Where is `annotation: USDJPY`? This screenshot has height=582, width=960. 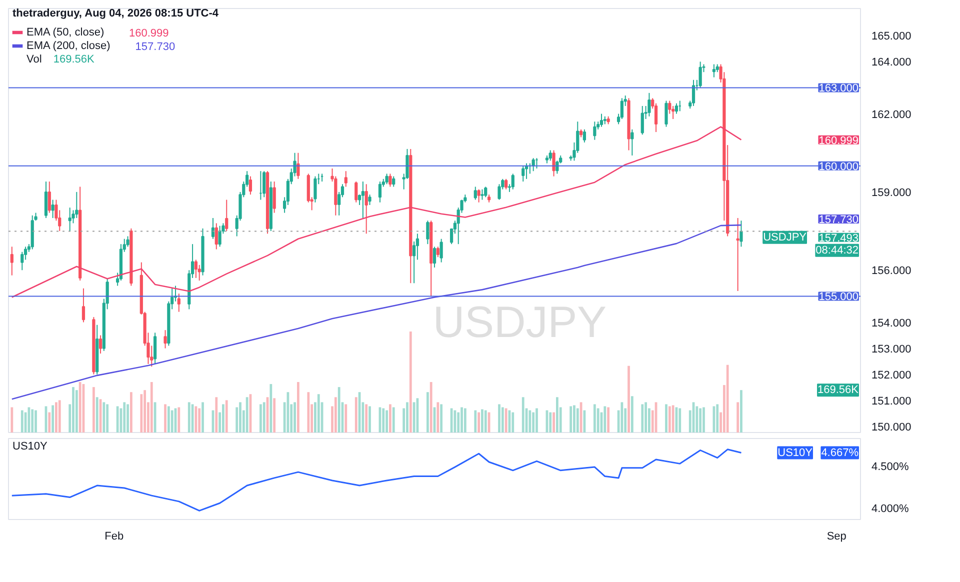
annotation: USDJPY is located at coordinates (785, 237).